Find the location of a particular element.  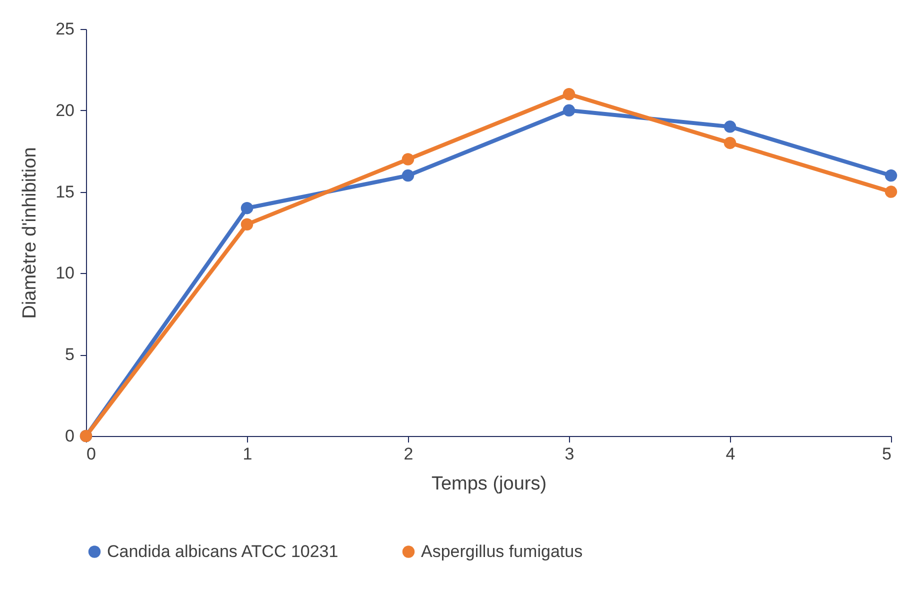

y-tick-label: 10 is located at coordinates (65, 273).